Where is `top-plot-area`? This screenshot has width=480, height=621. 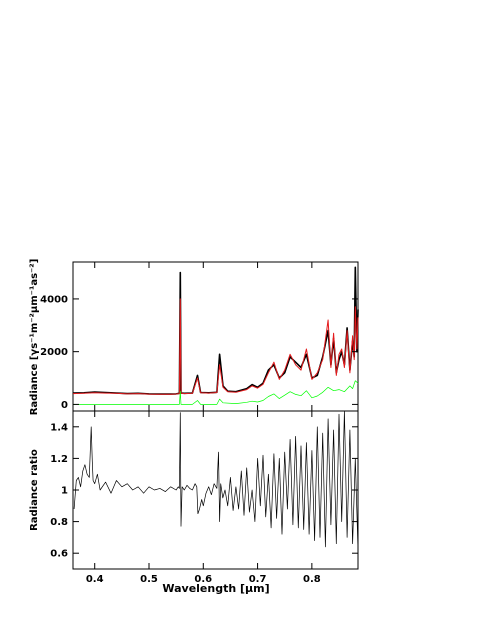 top-plot-area is located at coordinates (215, 335).